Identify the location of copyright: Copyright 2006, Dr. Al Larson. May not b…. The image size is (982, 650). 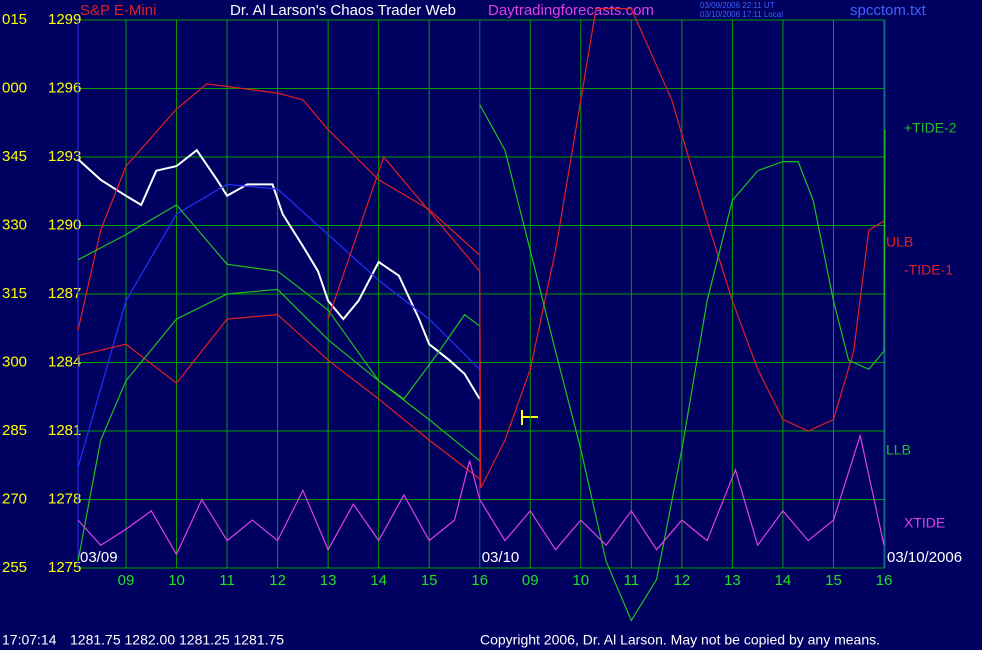
(680, 640).